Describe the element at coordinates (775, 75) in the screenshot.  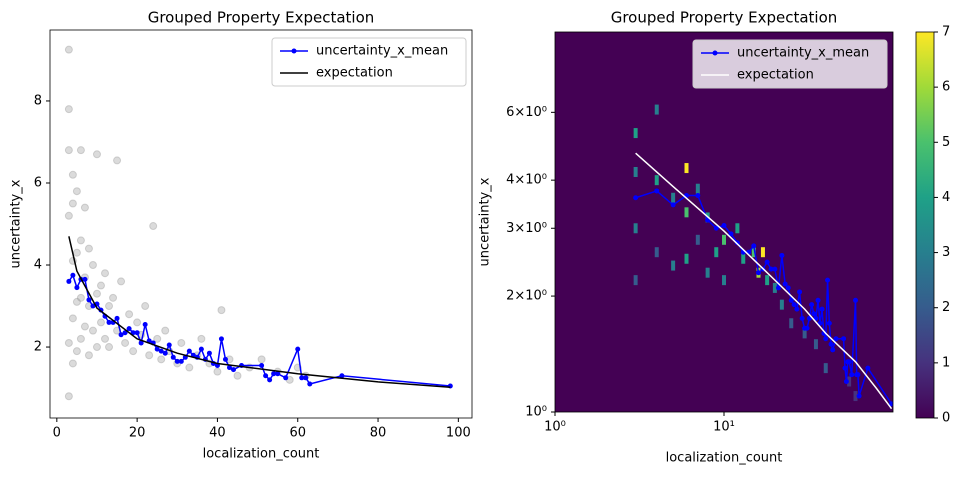
I see `legend-label: expectation` at that location.